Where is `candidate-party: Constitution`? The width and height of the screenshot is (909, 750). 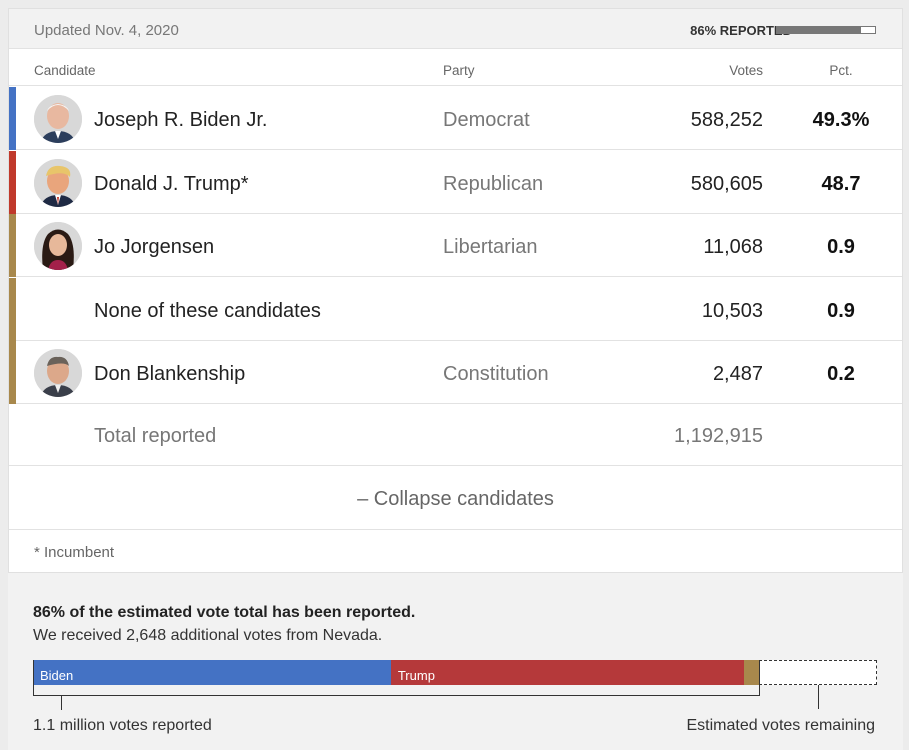
candidate-party: Constitution is located at coordinates (496, 374).